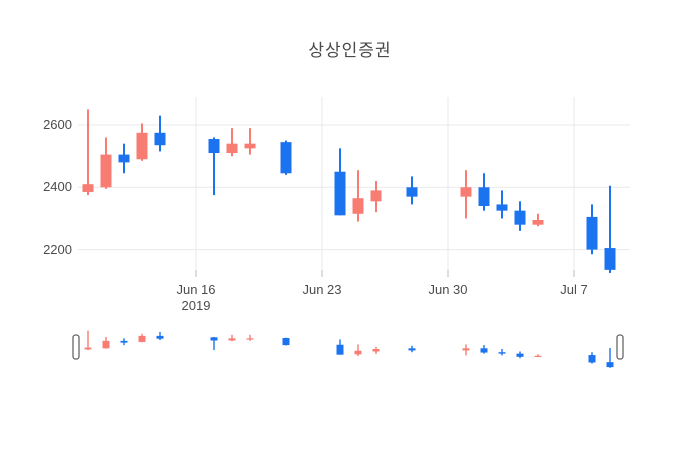 This screenshot has width=700, height=450. What do you see at coordinates (57, 187) in the screenshot?
I see `y-axis-label: 2400` at bounding box center [57, 187].